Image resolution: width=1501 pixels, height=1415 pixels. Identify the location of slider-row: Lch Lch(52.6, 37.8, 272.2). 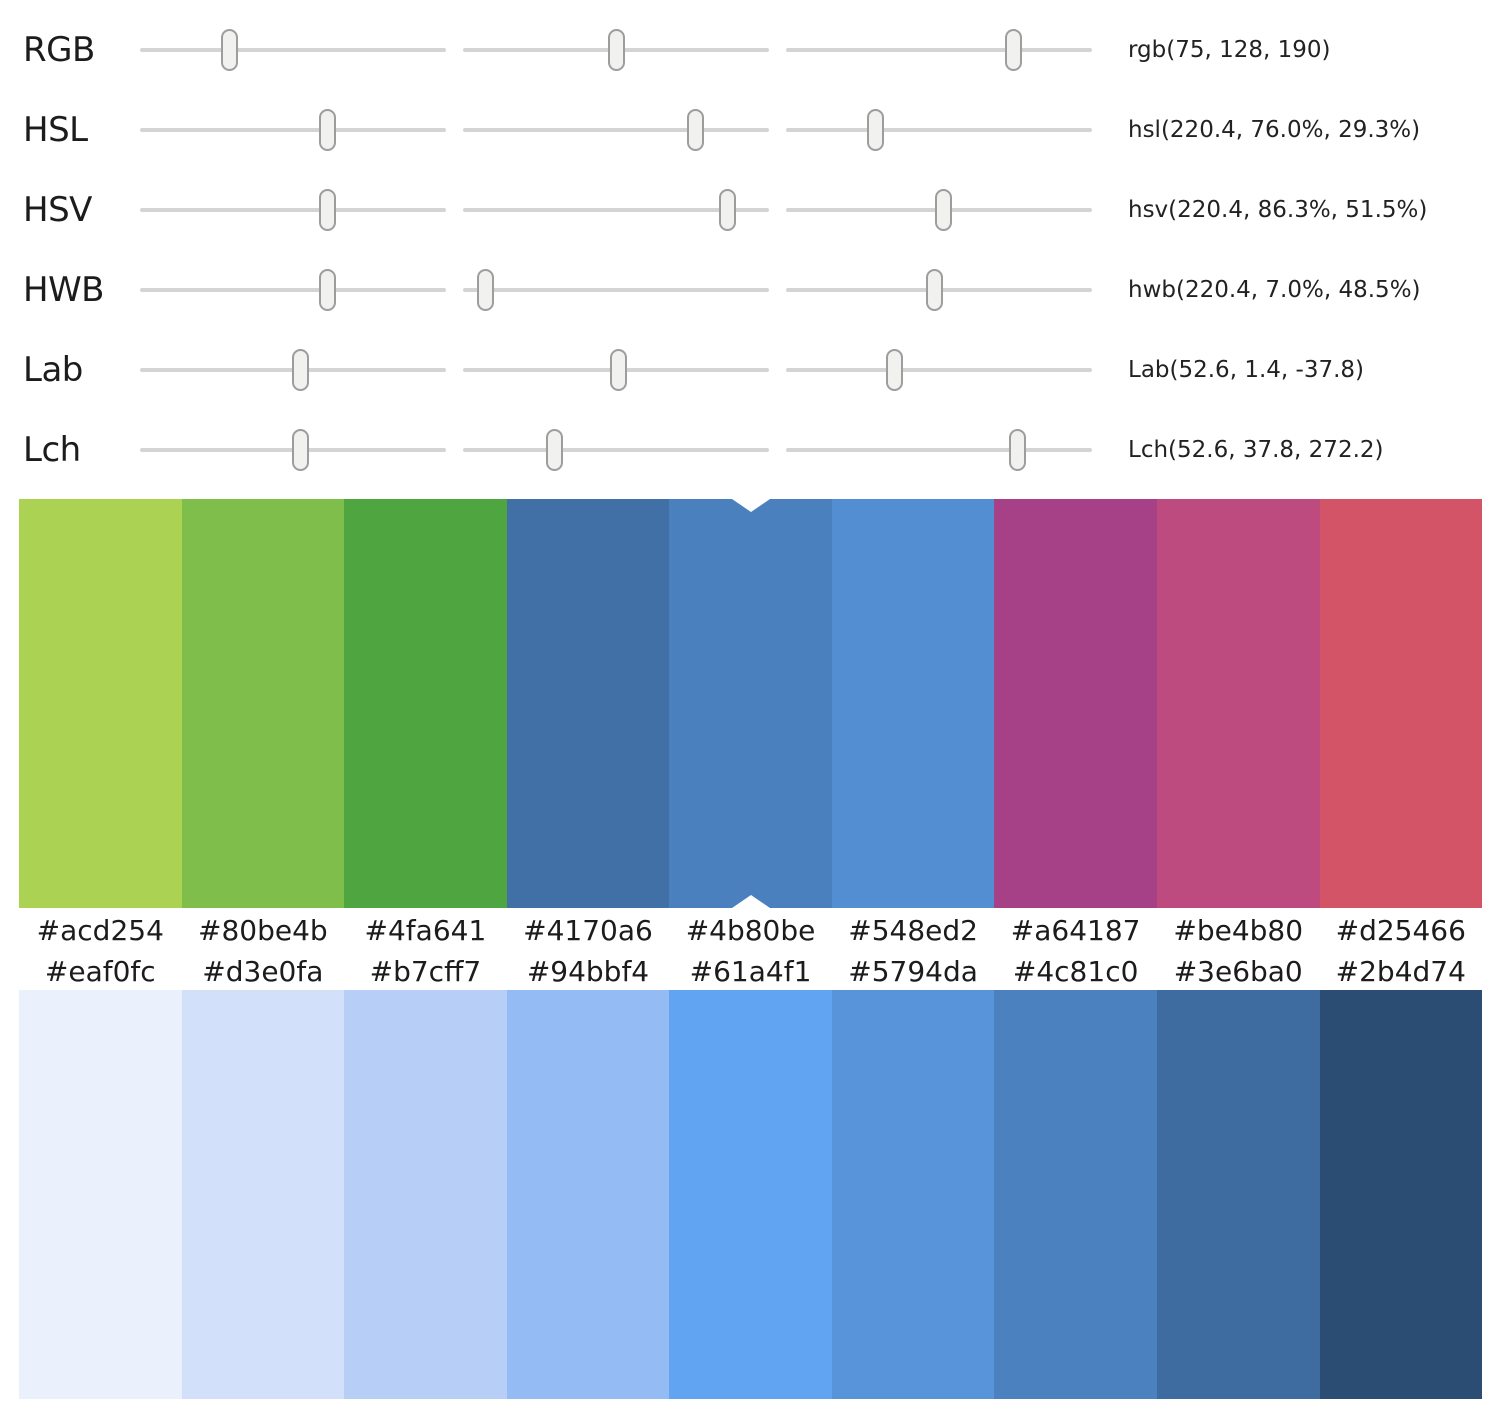
(762, 450).